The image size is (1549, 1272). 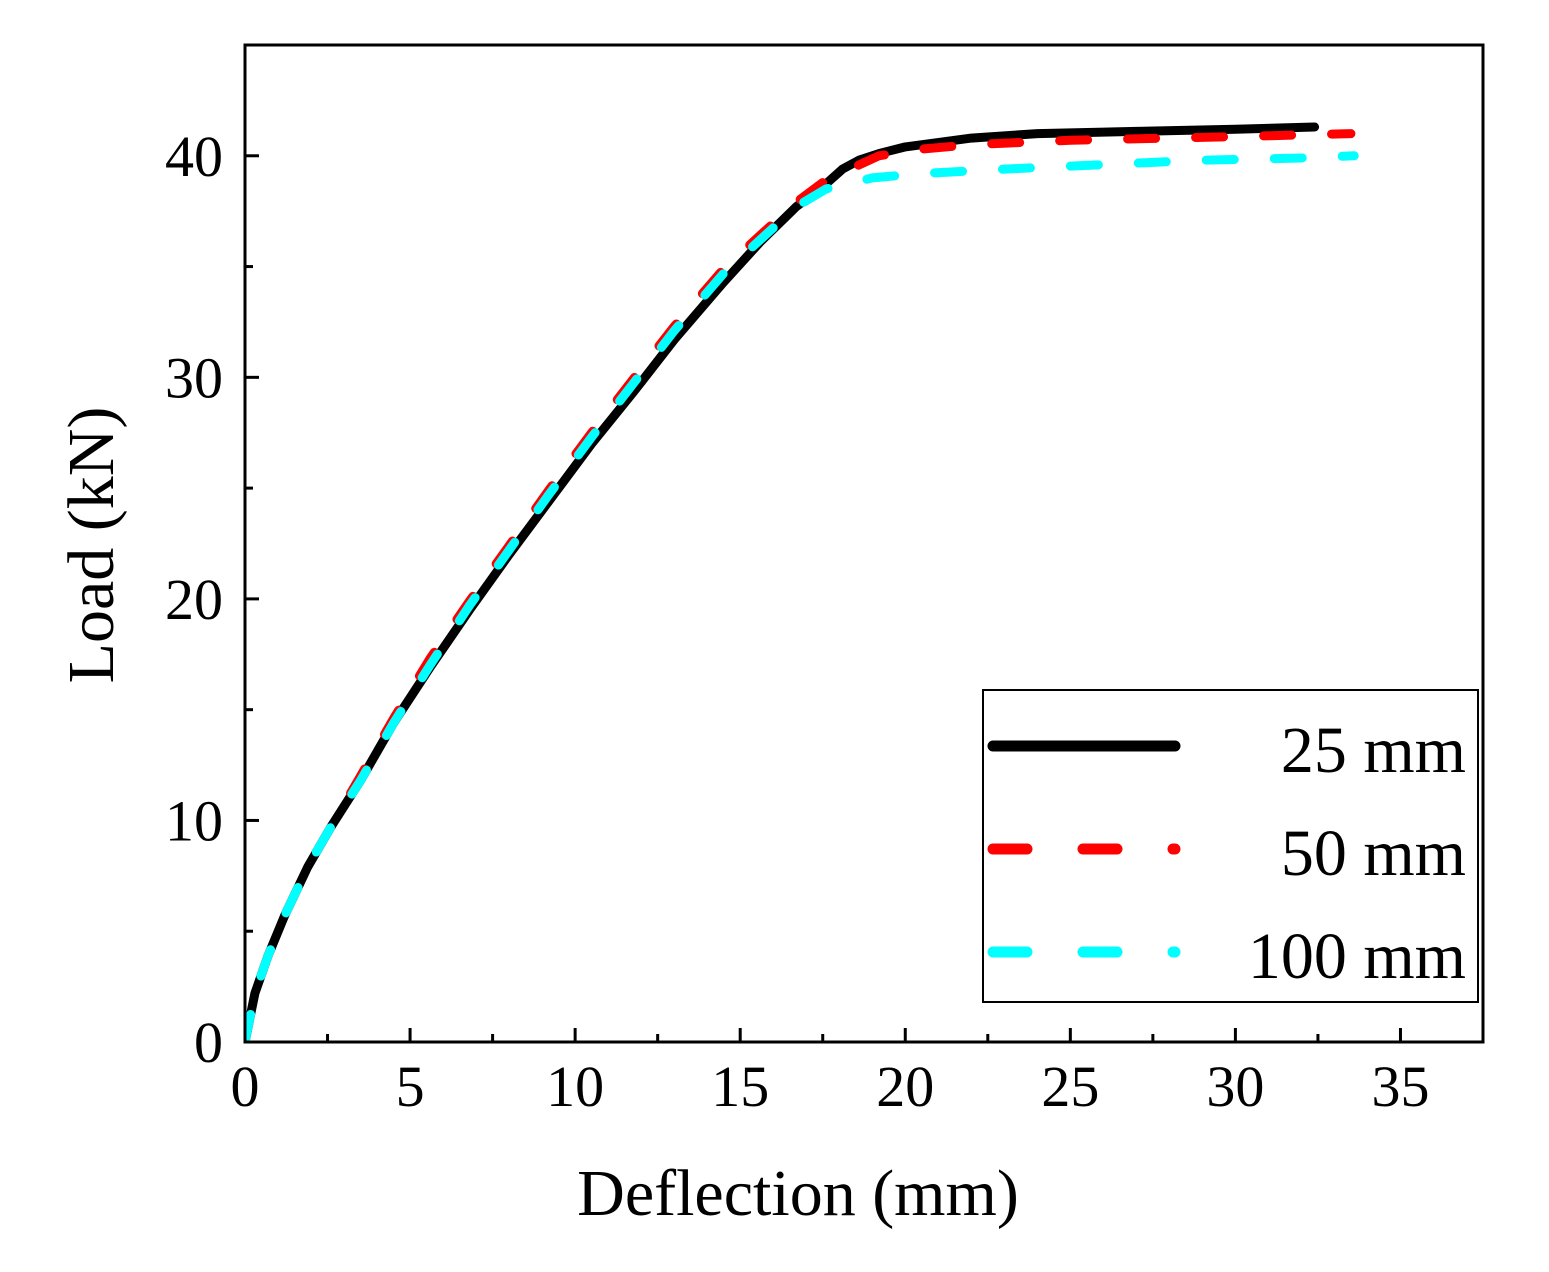 I want to click on y-axis-ticks: 0 10 20 30 40, so click(x=212, y=559).